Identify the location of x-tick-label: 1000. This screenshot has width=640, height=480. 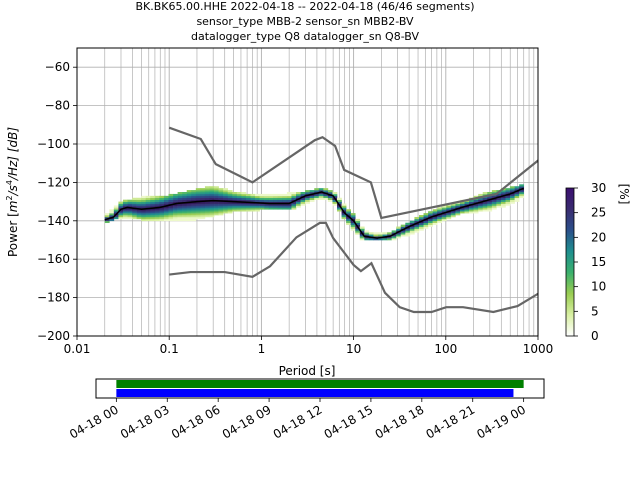
(538, 349).